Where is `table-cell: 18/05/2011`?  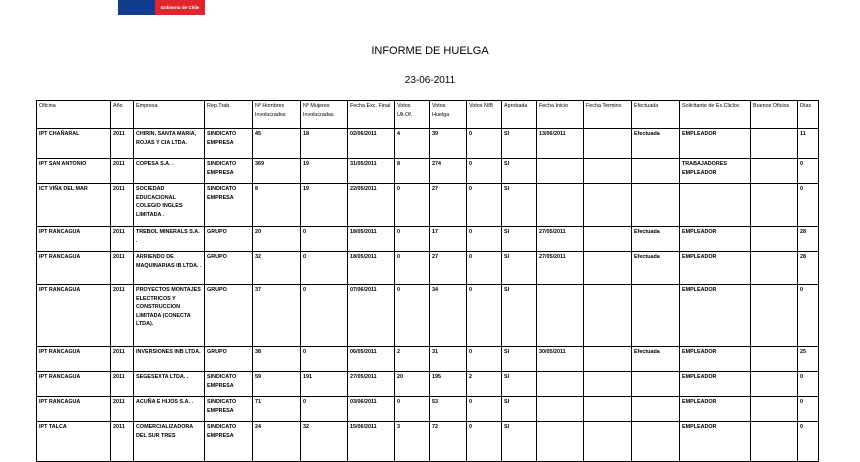 table-cell: 18/05/2011 is located at coordinates (371, 239).